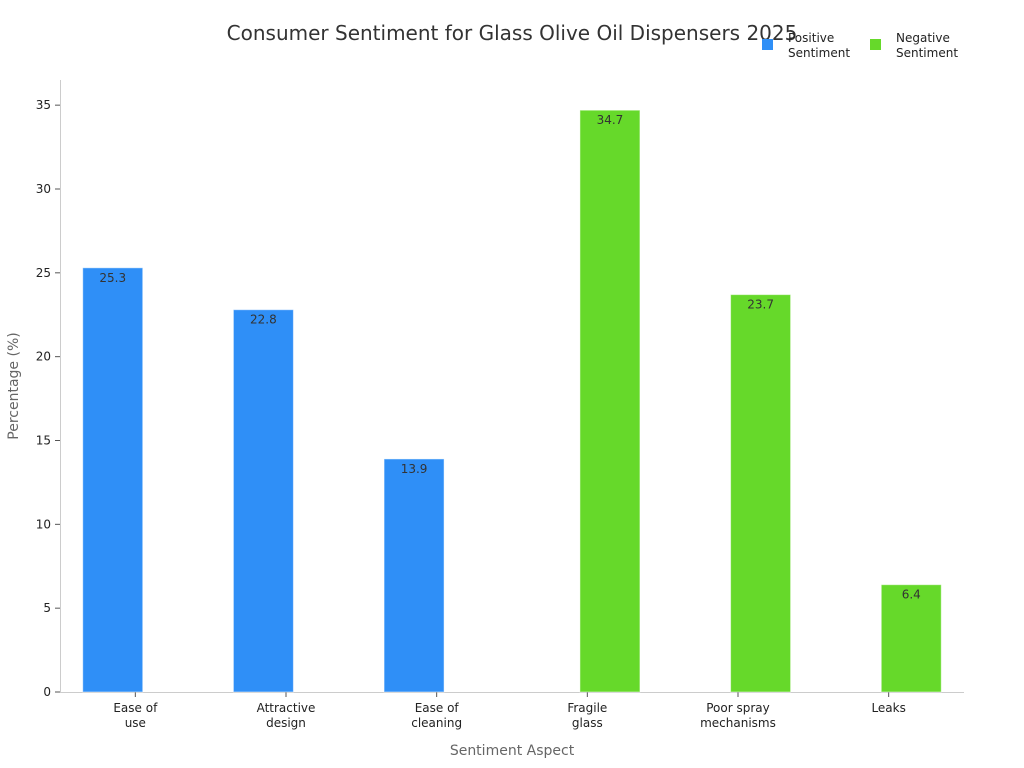 Image resolution: width=1024 pixels, height=768 pixels. What do you see at coordinates (43, 357) in the screenshot?
I see `y-tick-label: 20` at bounding box center [43, 357].